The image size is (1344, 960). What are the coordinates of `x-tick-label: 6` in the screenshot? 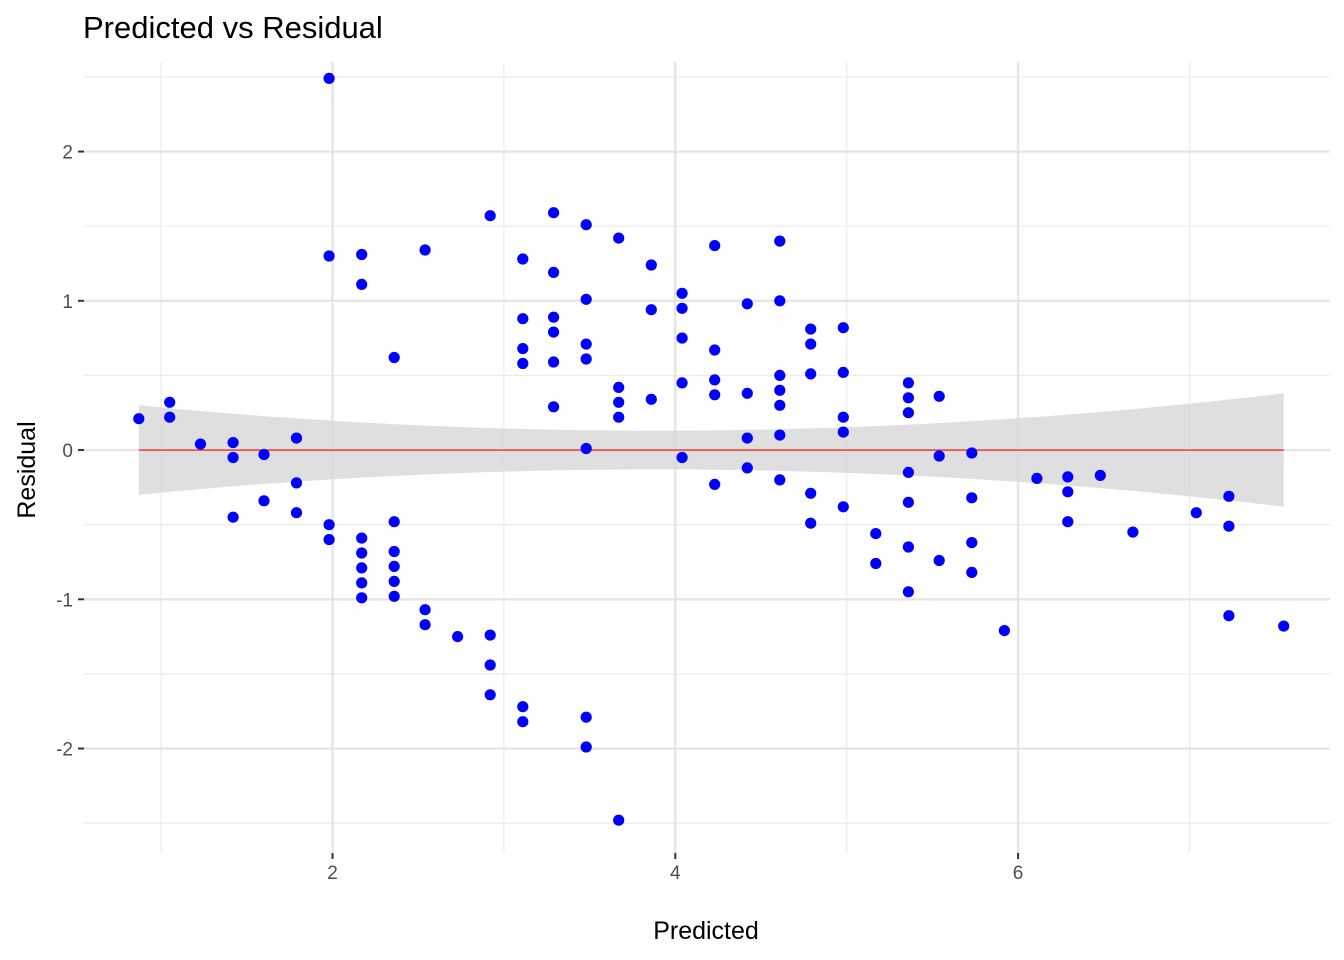 It's located at (1018, 873).